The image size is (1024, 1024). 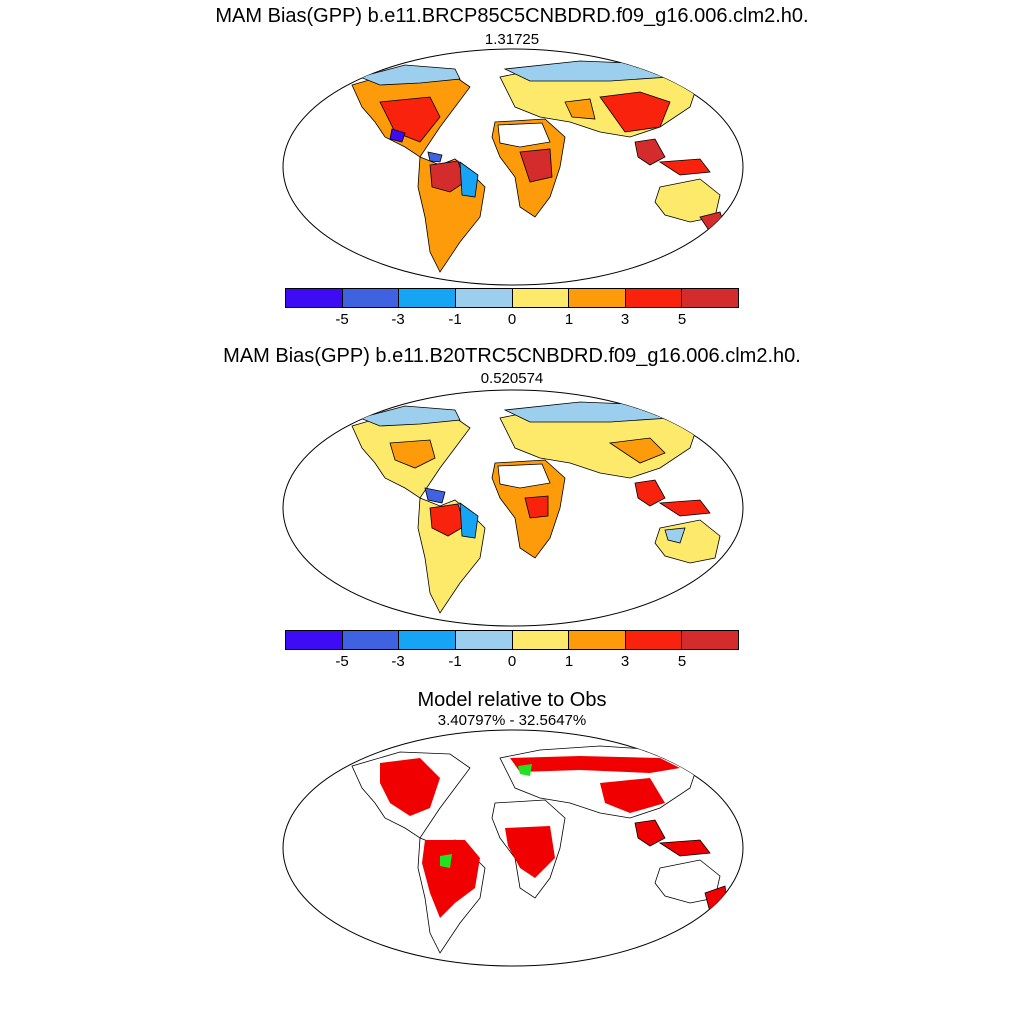 I want to click on panel2-map, so click(x=513, y=508).